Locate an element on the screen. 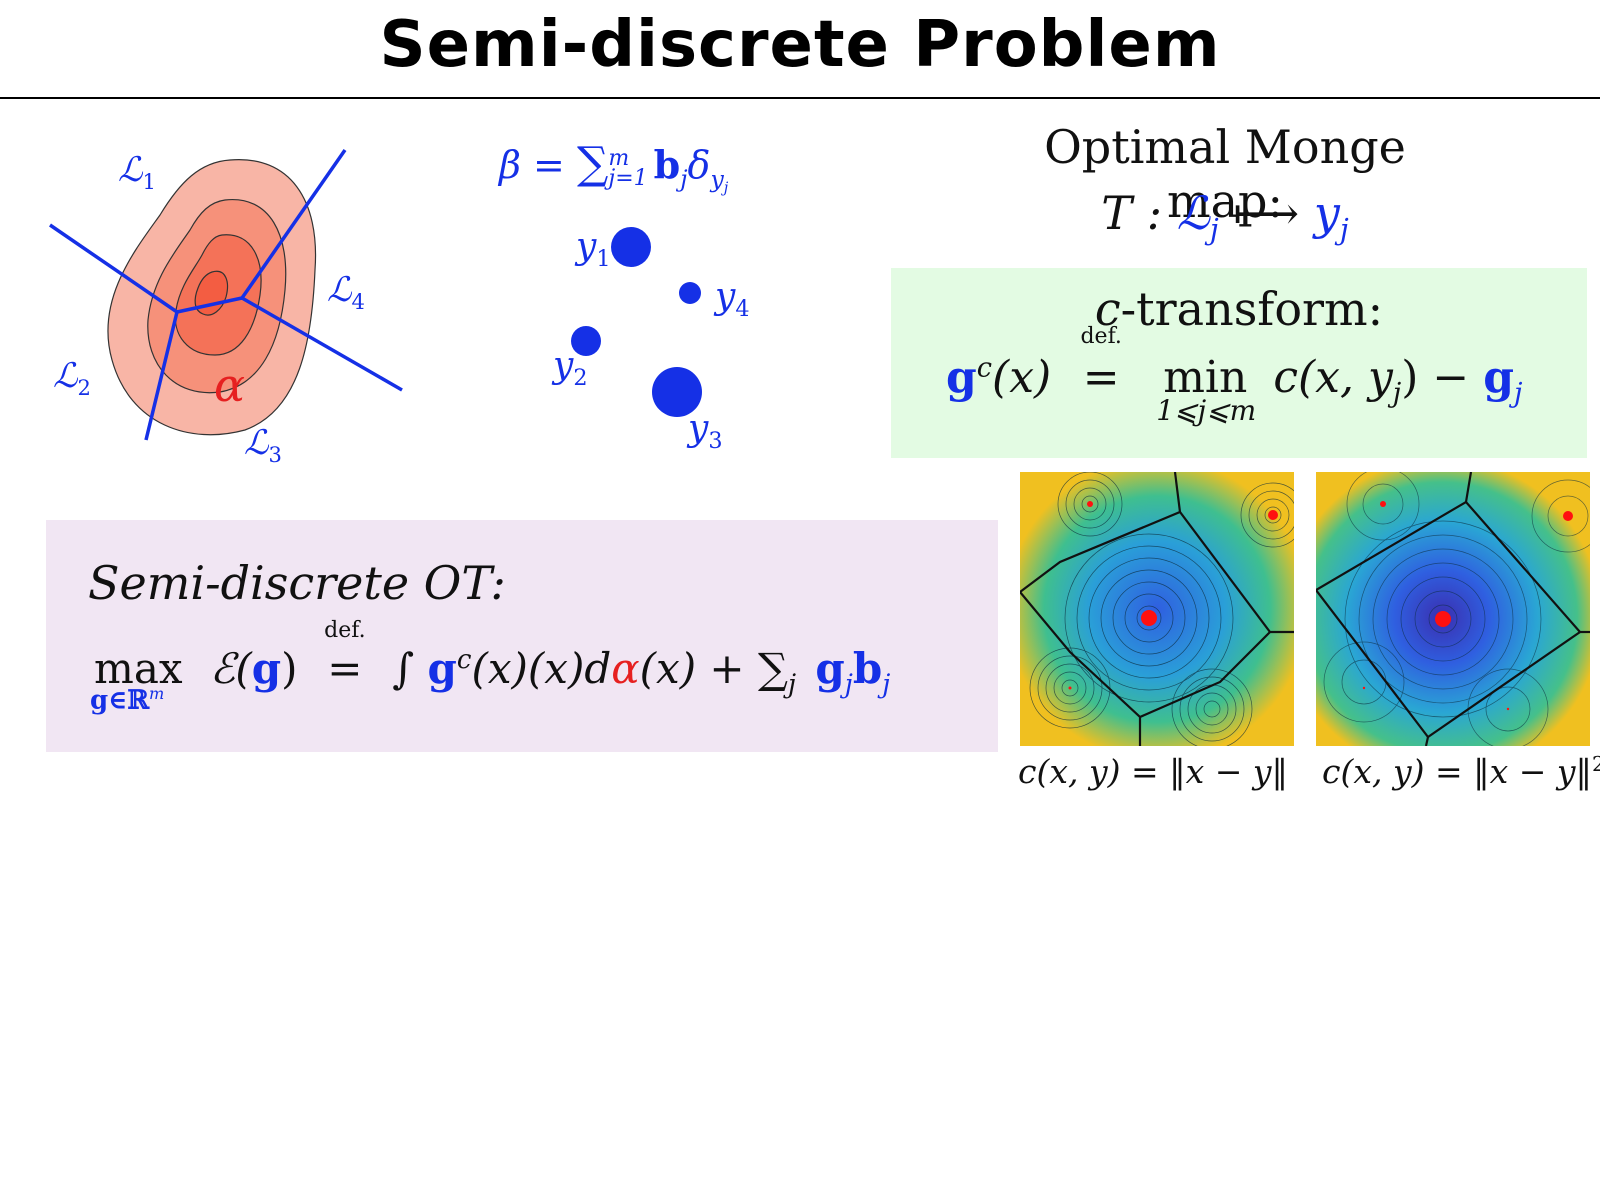  slide-title: Semi-discrete Problem is located at coordinates (800, 45).